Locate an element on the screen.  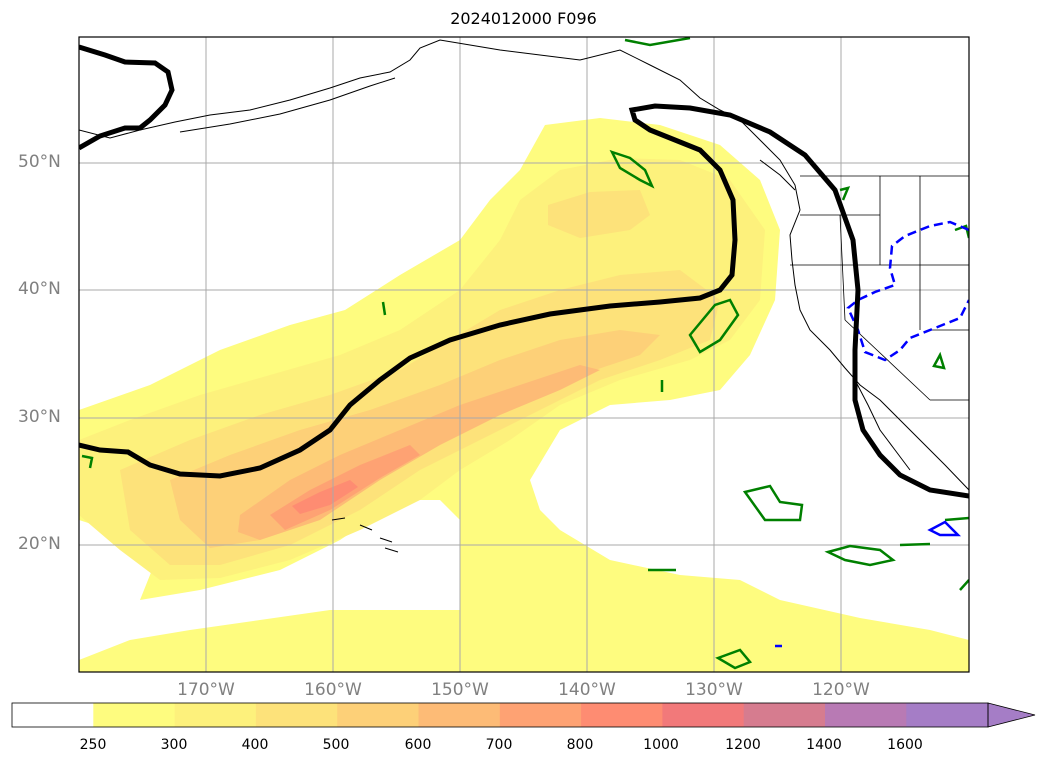
lat-label-20n: 20°N is located at coordinates (39, 544).